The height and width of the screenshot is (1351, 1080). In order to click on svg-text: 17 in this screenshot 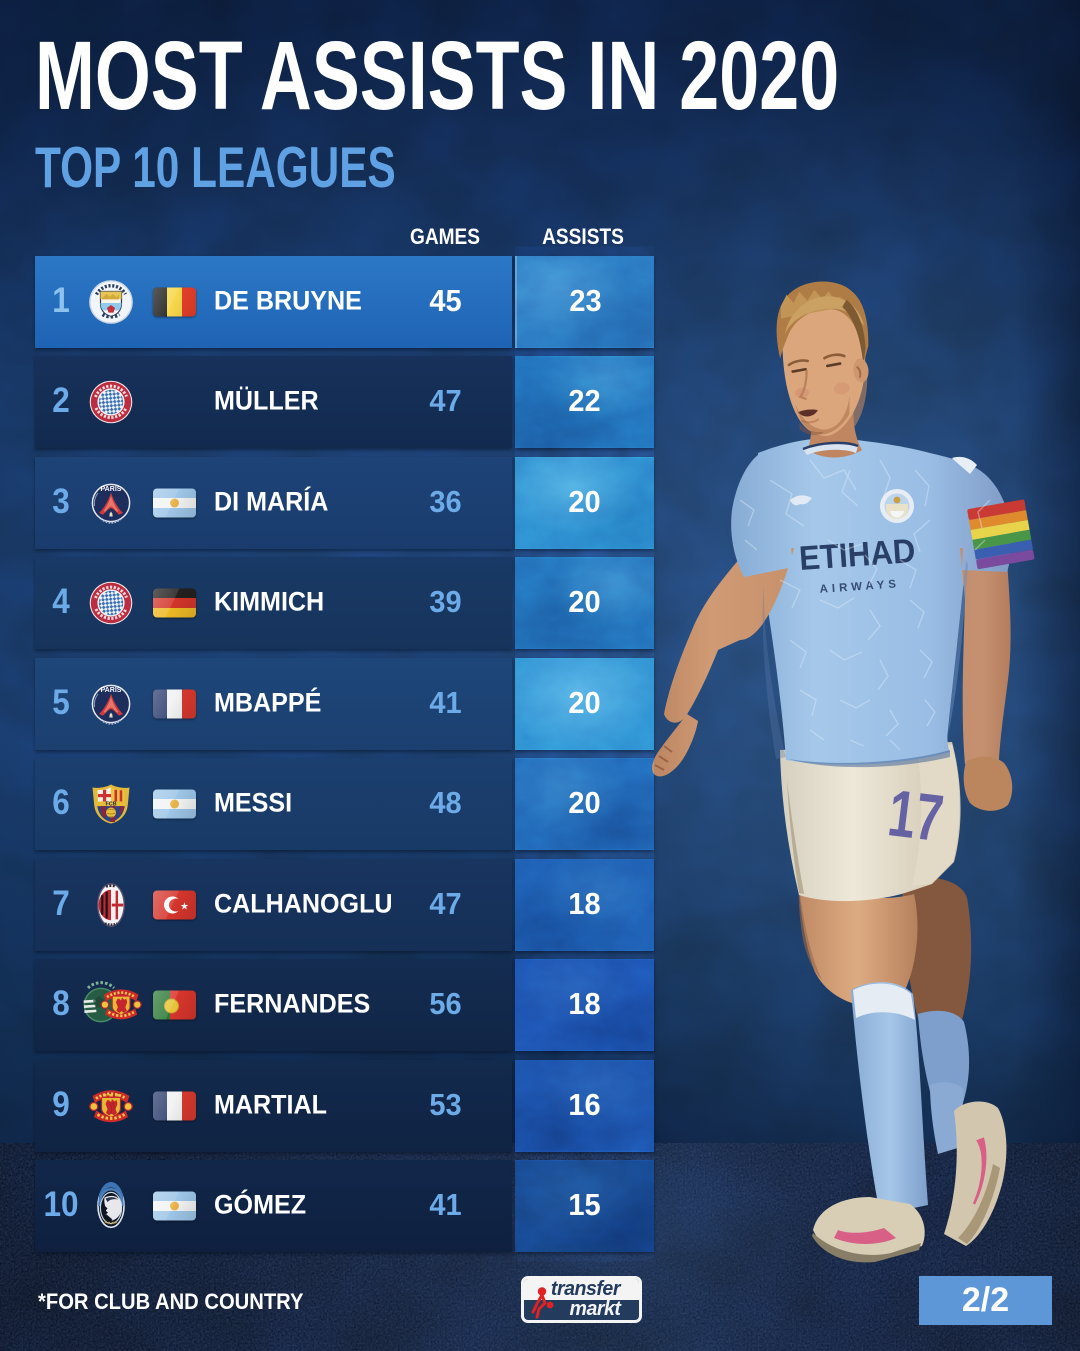, I will do `click(915, 816)`.